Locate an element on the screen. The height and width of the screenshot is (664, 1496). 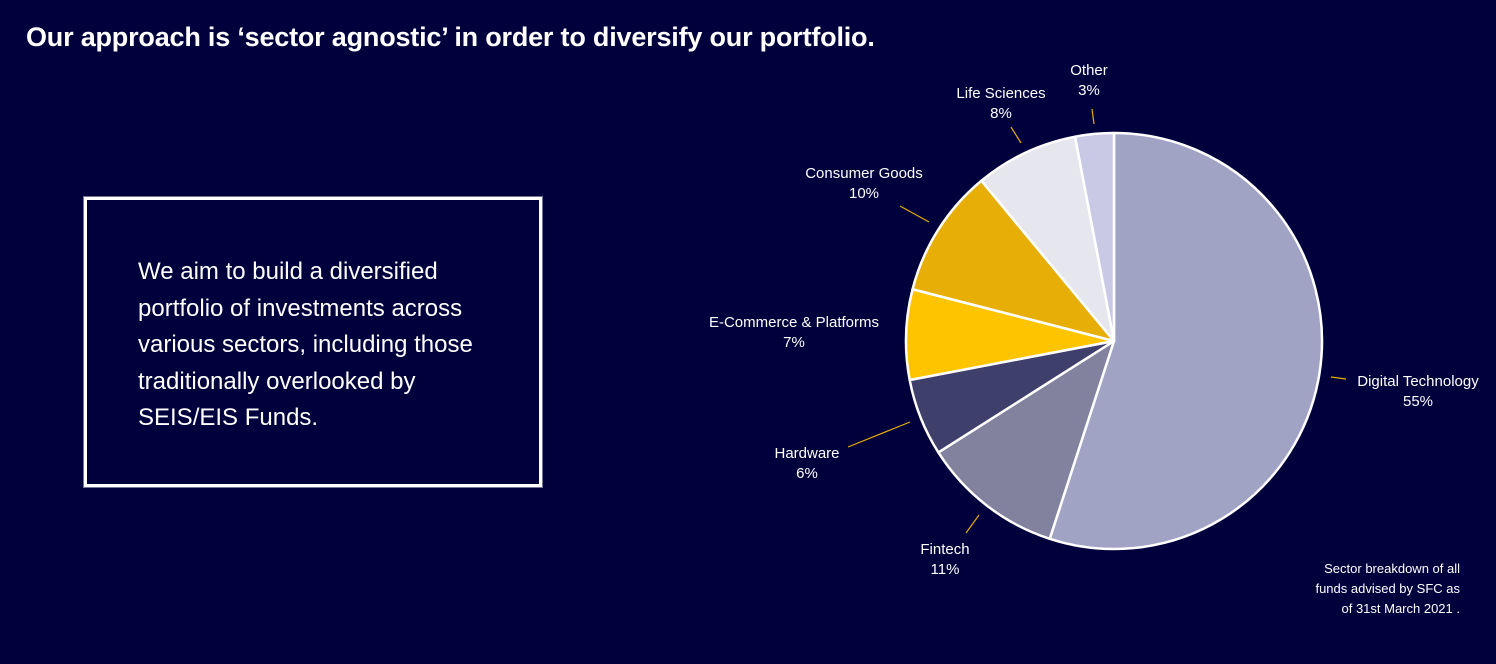
slice-value-consumer-goods: 10% is located at coordinates (864, 193).